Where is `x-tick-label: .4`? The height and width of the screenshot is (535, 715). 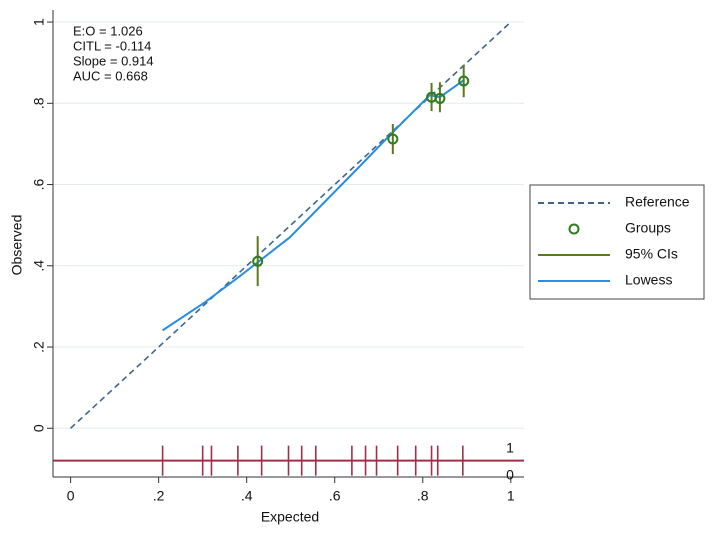 x-tick-label: .4 is located at coordinates (247, 496).